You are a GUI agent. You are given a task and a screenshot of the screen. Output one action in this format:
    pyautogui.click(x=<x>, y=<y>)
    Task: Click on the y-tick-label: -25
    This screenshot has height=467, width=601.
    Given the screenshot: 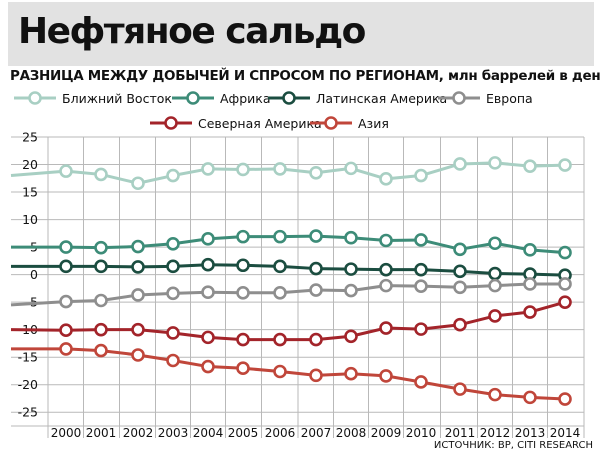 What is the action you would take?
    pyautogui.click(x=28, y=412)
    